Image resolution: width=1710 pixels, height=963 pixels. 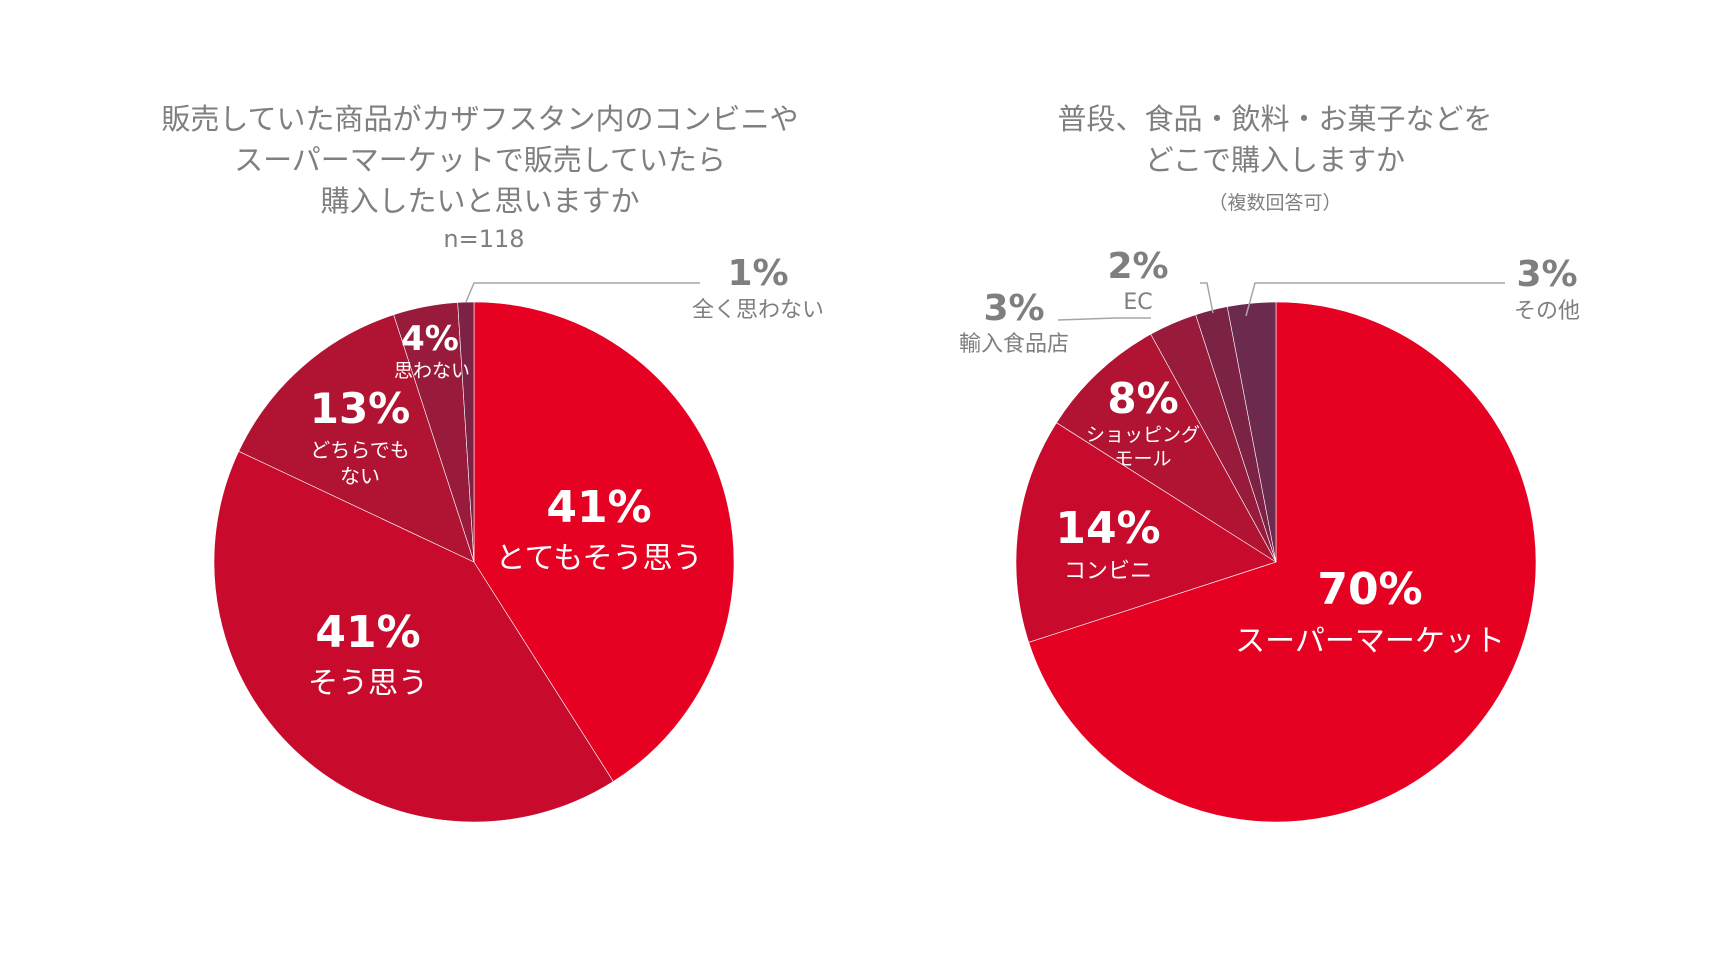 What do you see at coordinates (1274, 119) in the screenshot?
I see `chart-2-title-line-1: 普段、食品・飲料・お菓子などを` at bounding box center [1274, 119].